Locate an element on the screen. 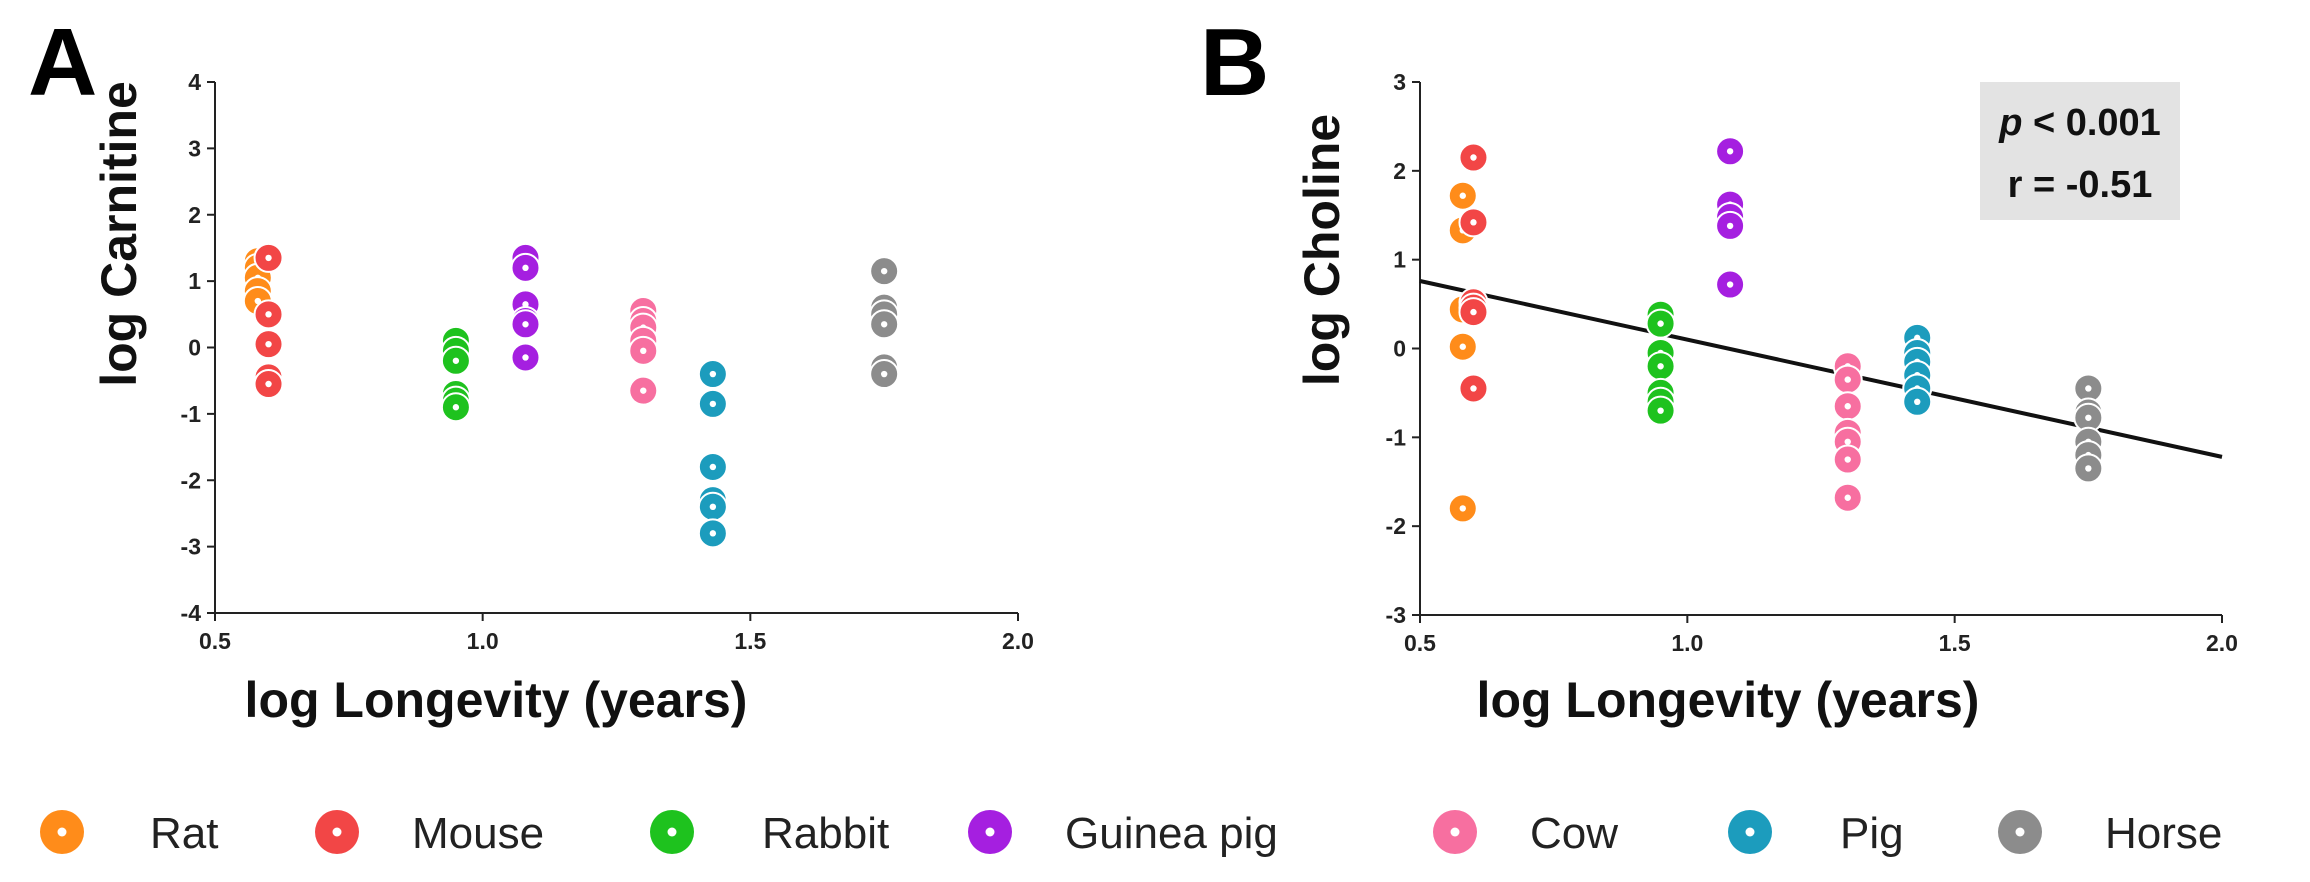 This screenshot has height=882, width=2310. y-axis-title-a: log Carnitine is located at coordinates (119, 234).